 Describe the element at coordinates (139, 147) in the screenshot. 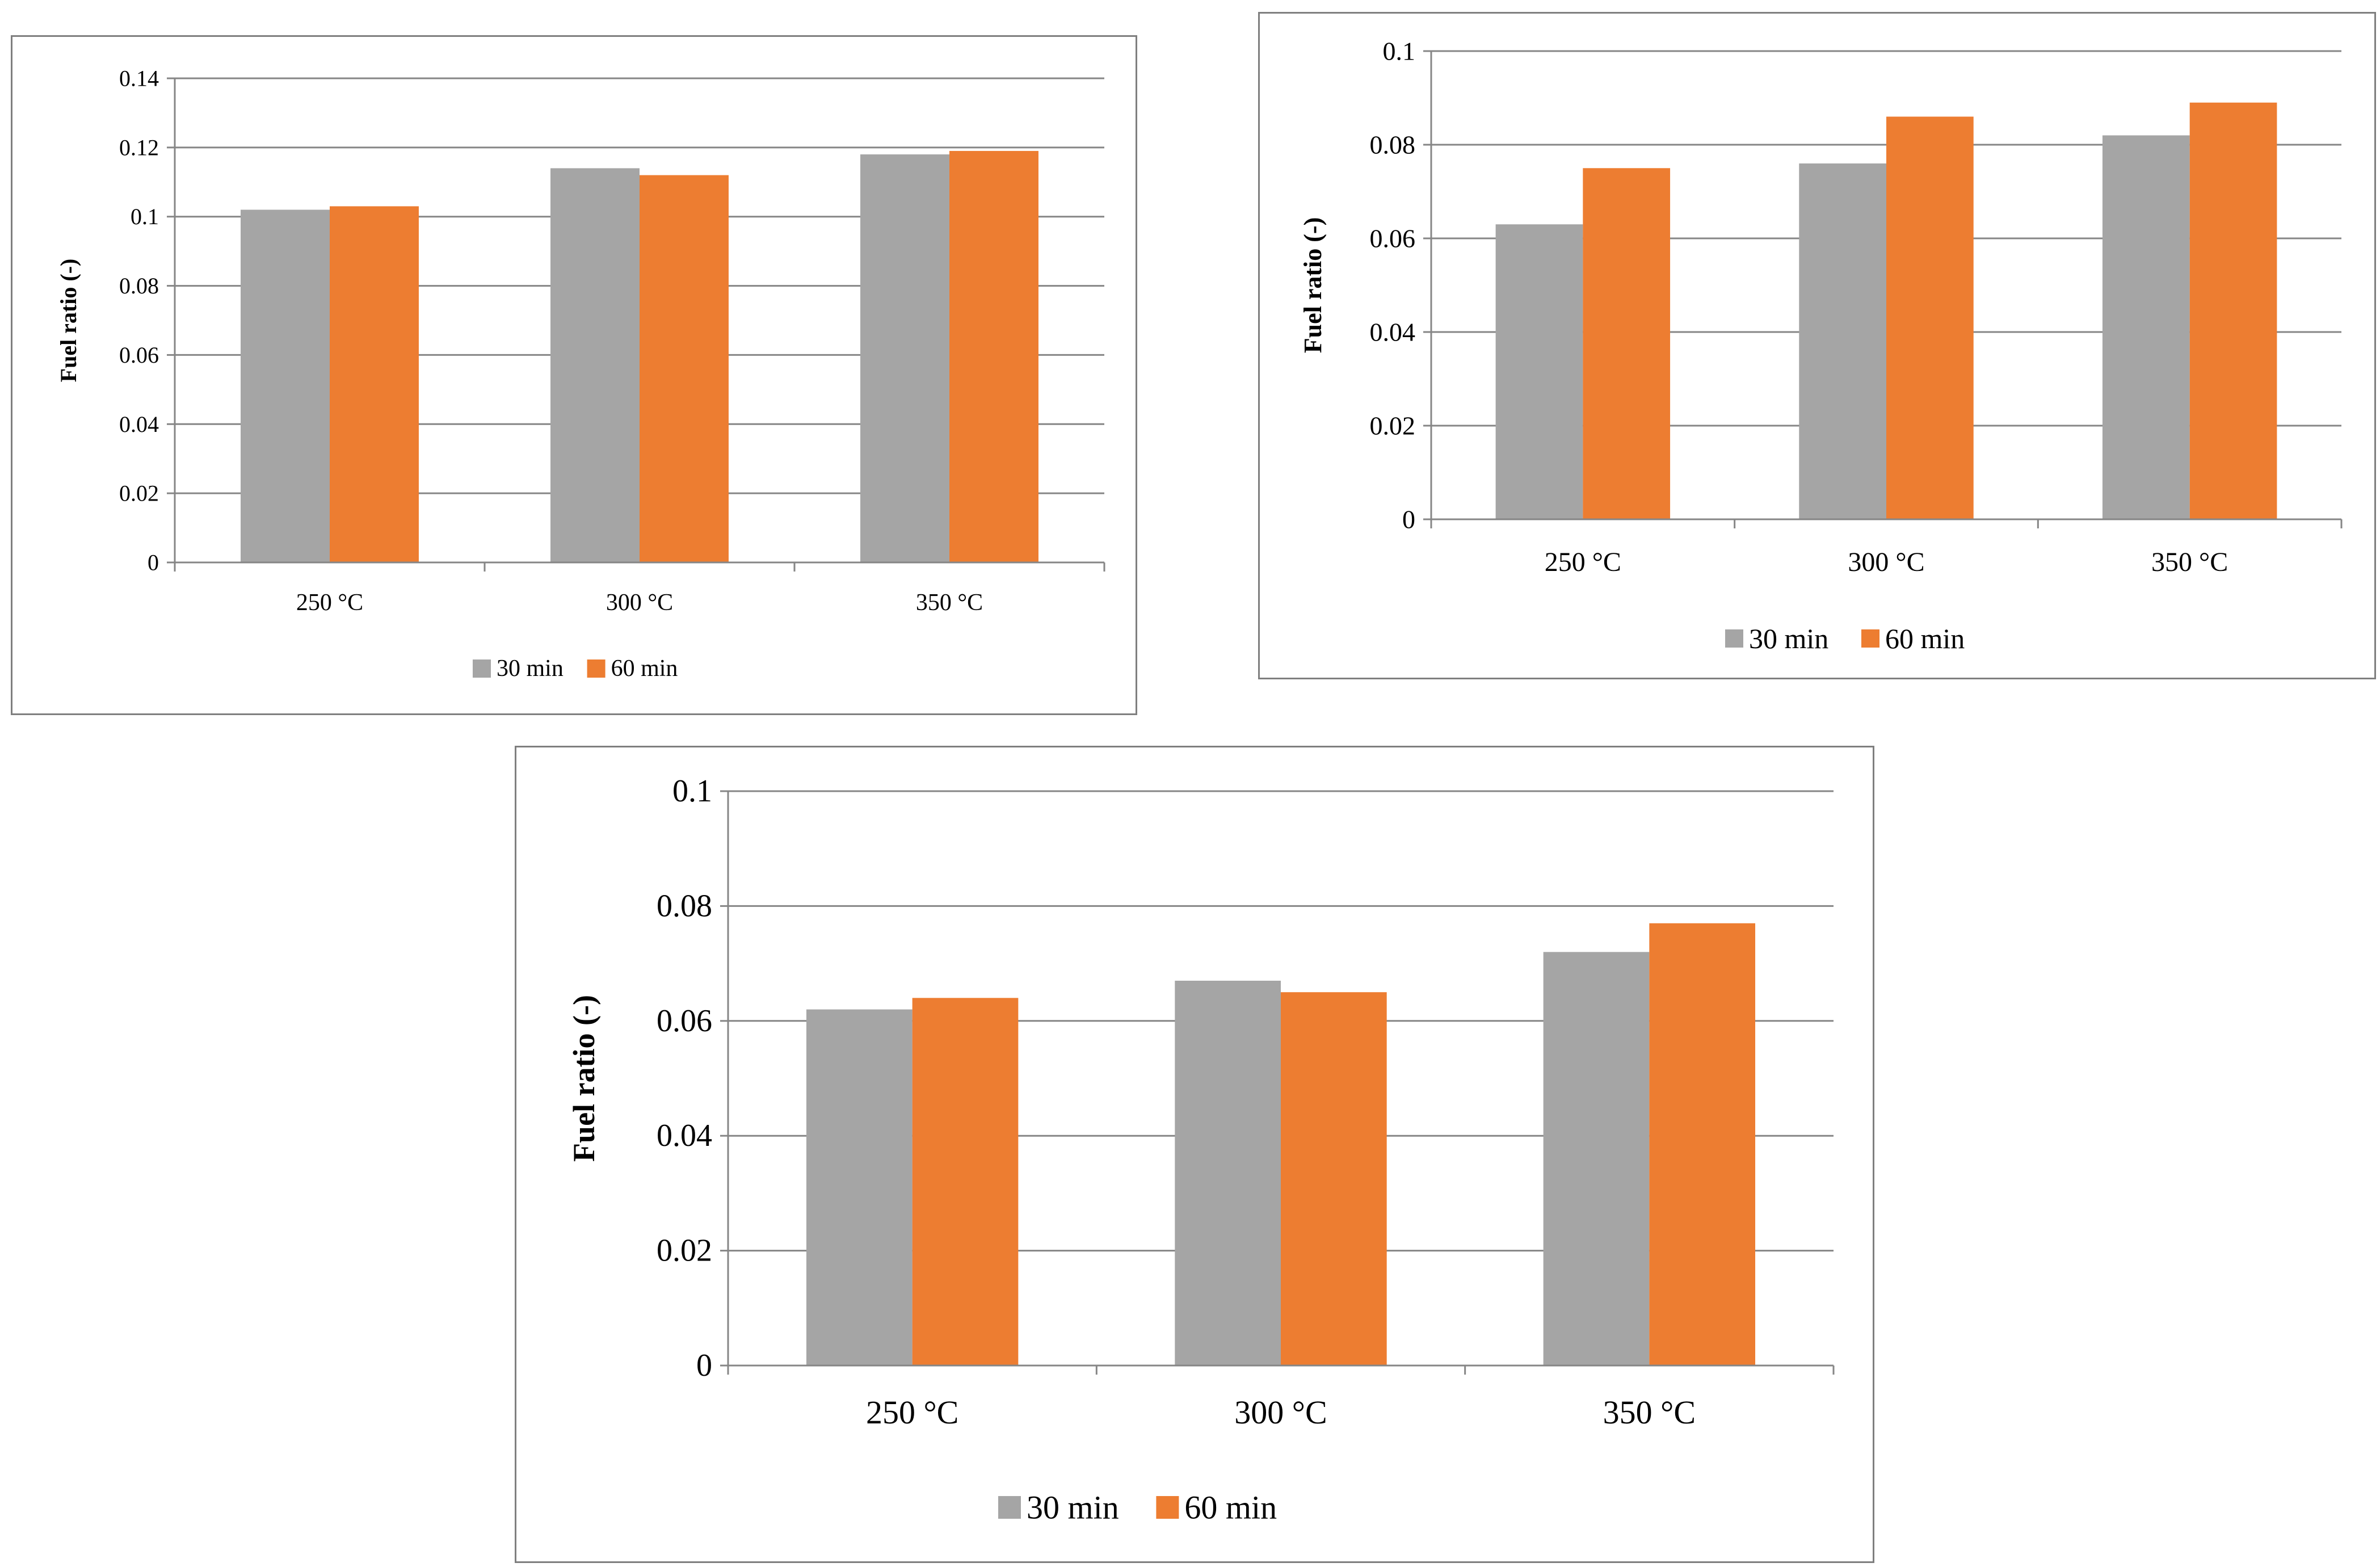

I see `y-tick-label: 0.12` at that location.